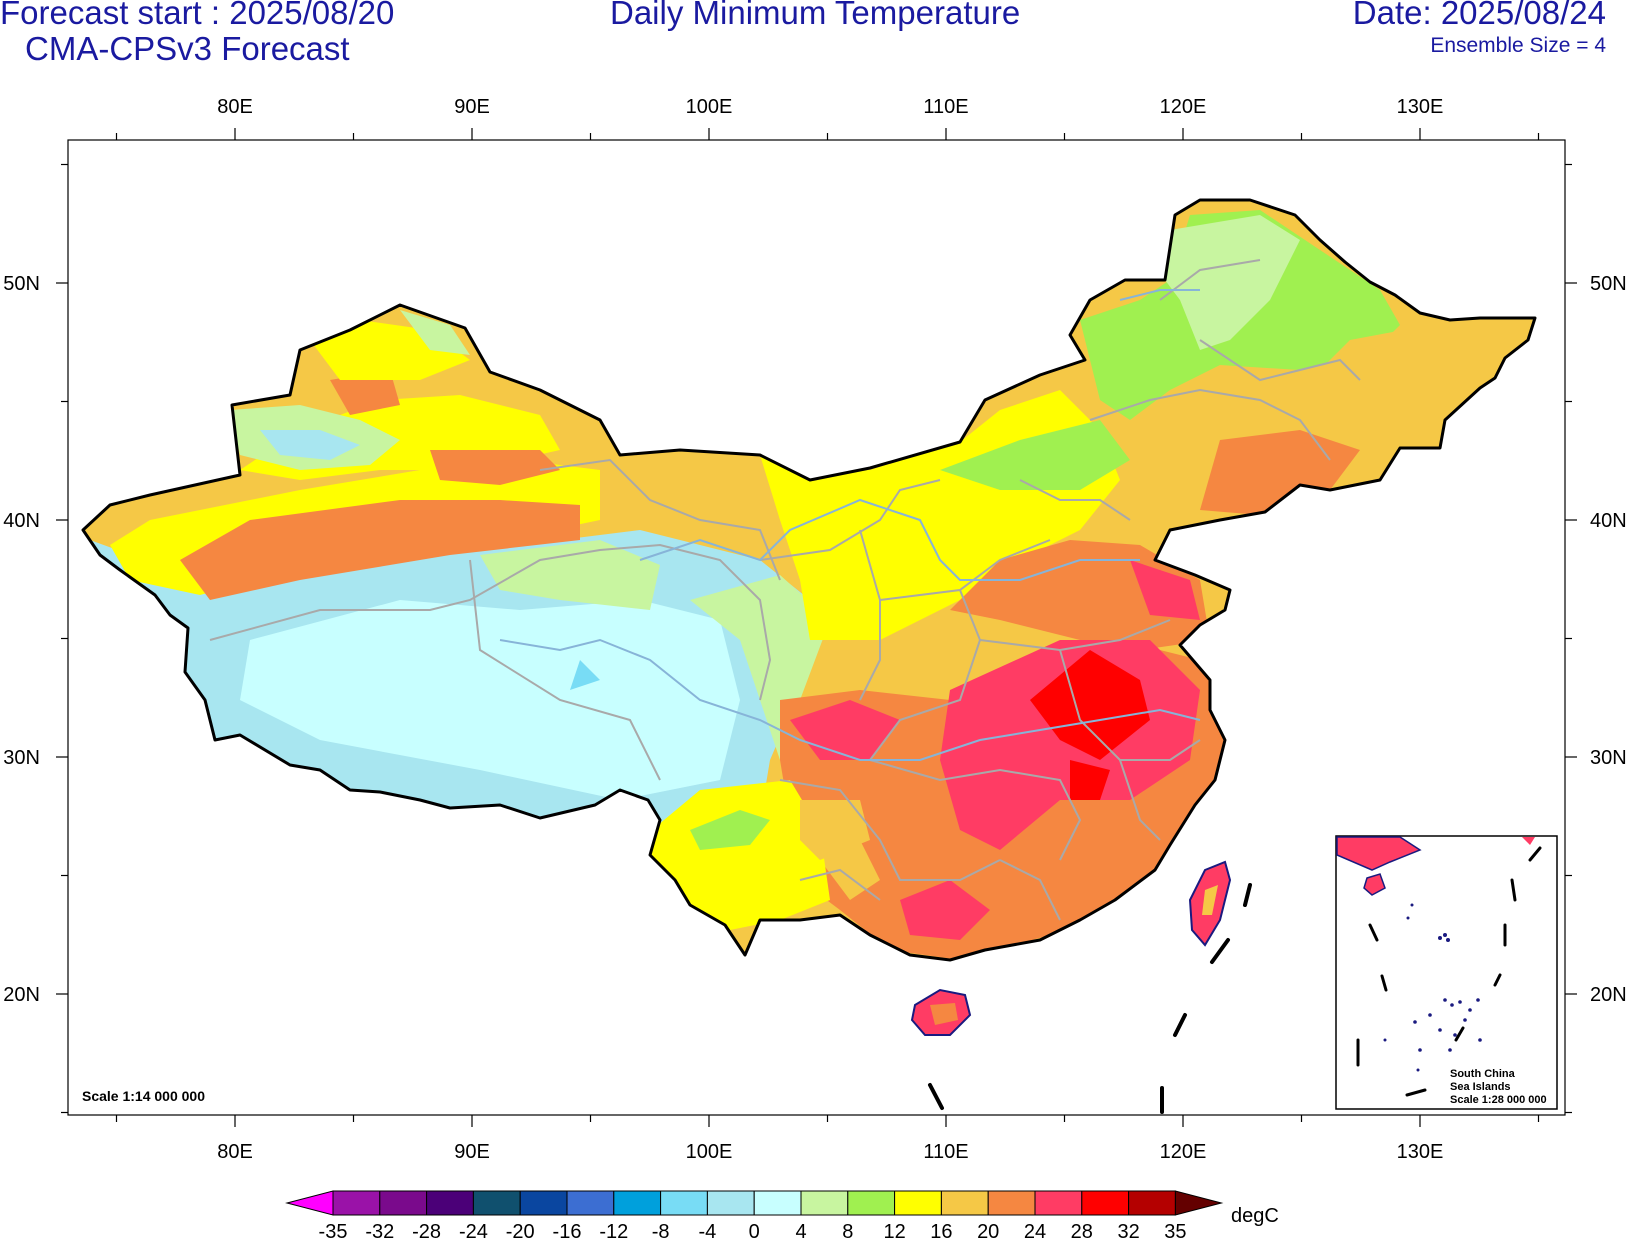  I want to click on colorbar-label: 0, so click(754, 1231).